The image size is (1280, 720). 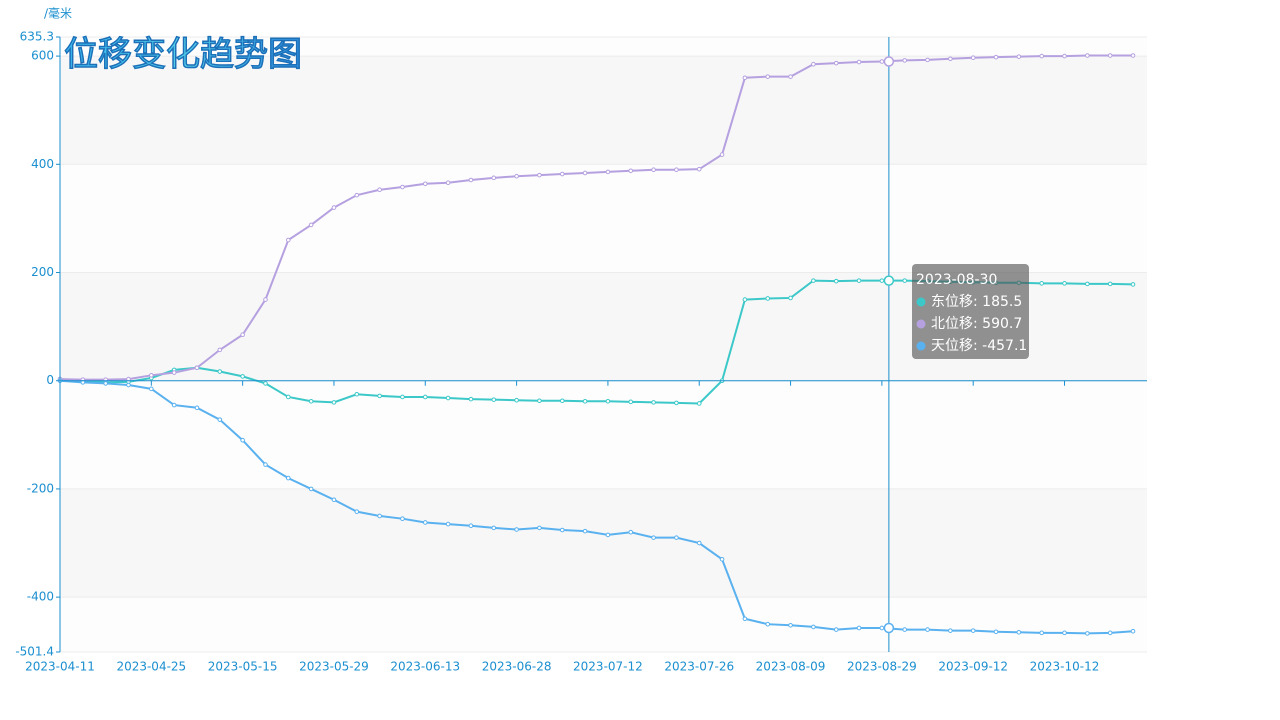 What do you see at coordinates (517, 667) in the screenshot?
I see `x-tick-label: 2023-06-28` at bounding box center [517, 667].